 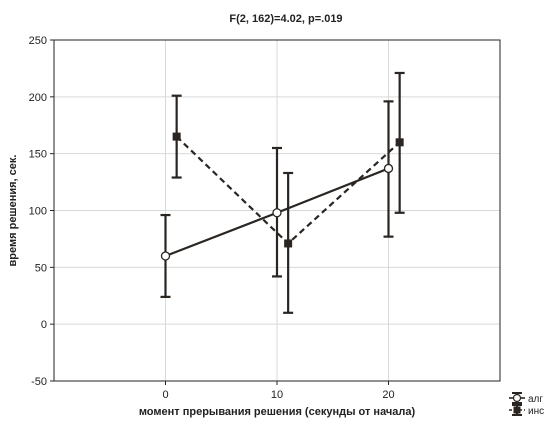 I want to click on legend-label: инс, so click(x=536, y=411).